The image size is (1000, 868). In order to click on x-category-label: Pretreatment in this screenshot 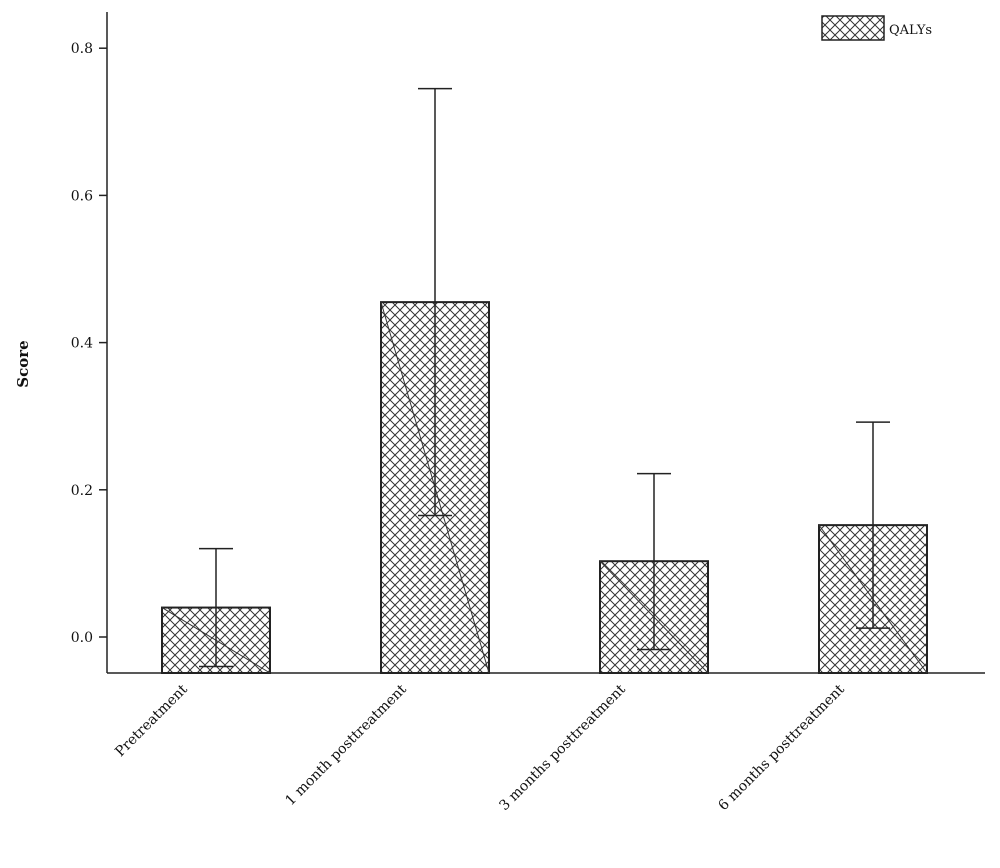, I will do `click(151, 720)`.